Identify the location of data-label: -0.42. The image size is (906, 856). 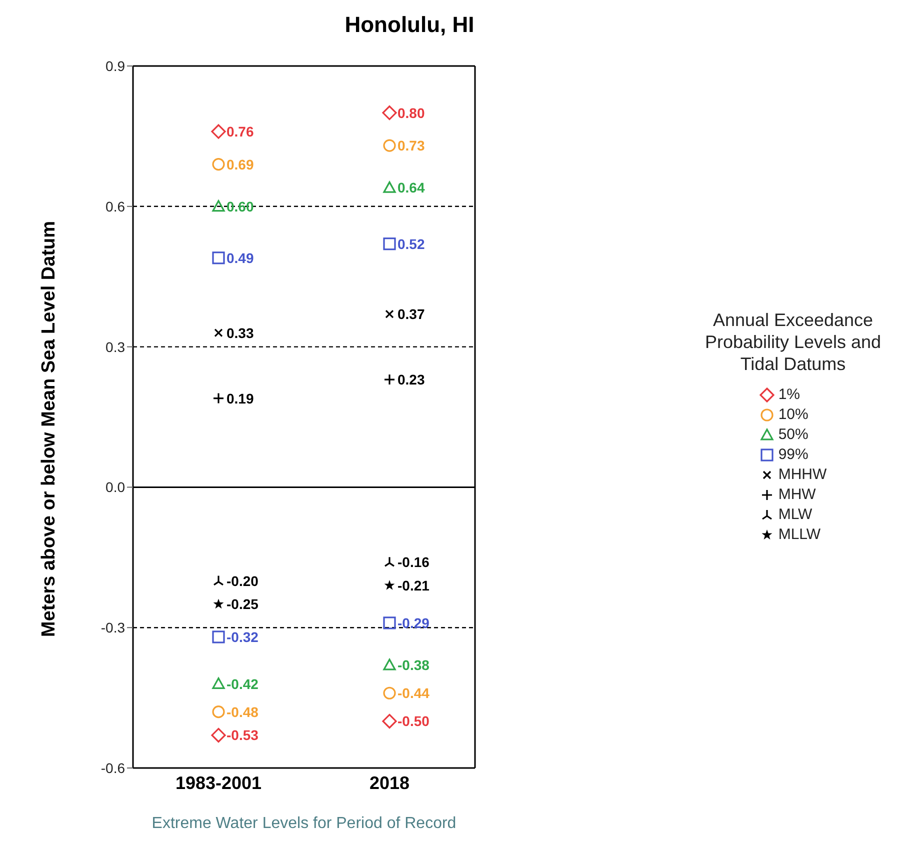
(242, 684).